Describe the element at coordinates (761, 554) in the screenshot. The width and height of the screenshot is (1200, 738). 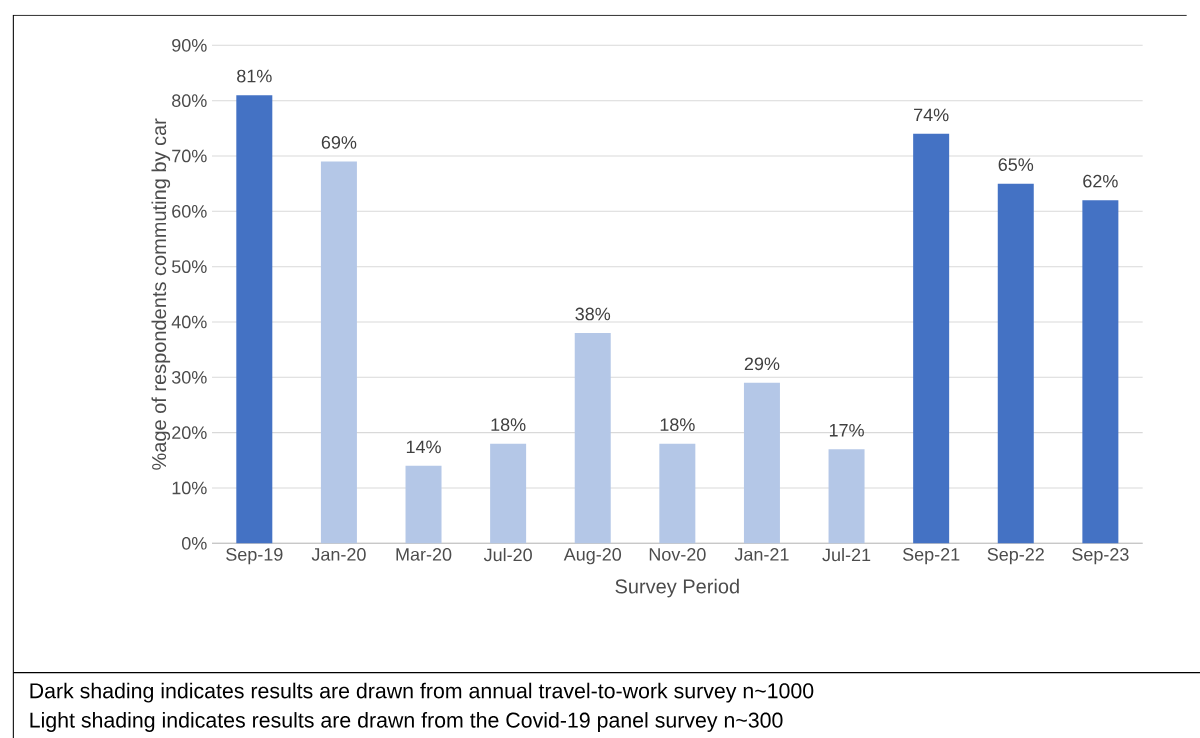
I see `x-tick-label: Jan-21` at that location.